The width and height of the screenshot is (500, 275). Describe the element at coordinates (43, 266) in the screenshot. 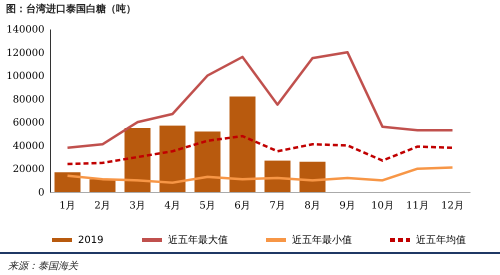

I see `source-note: 来源：泰国海关` at that location.